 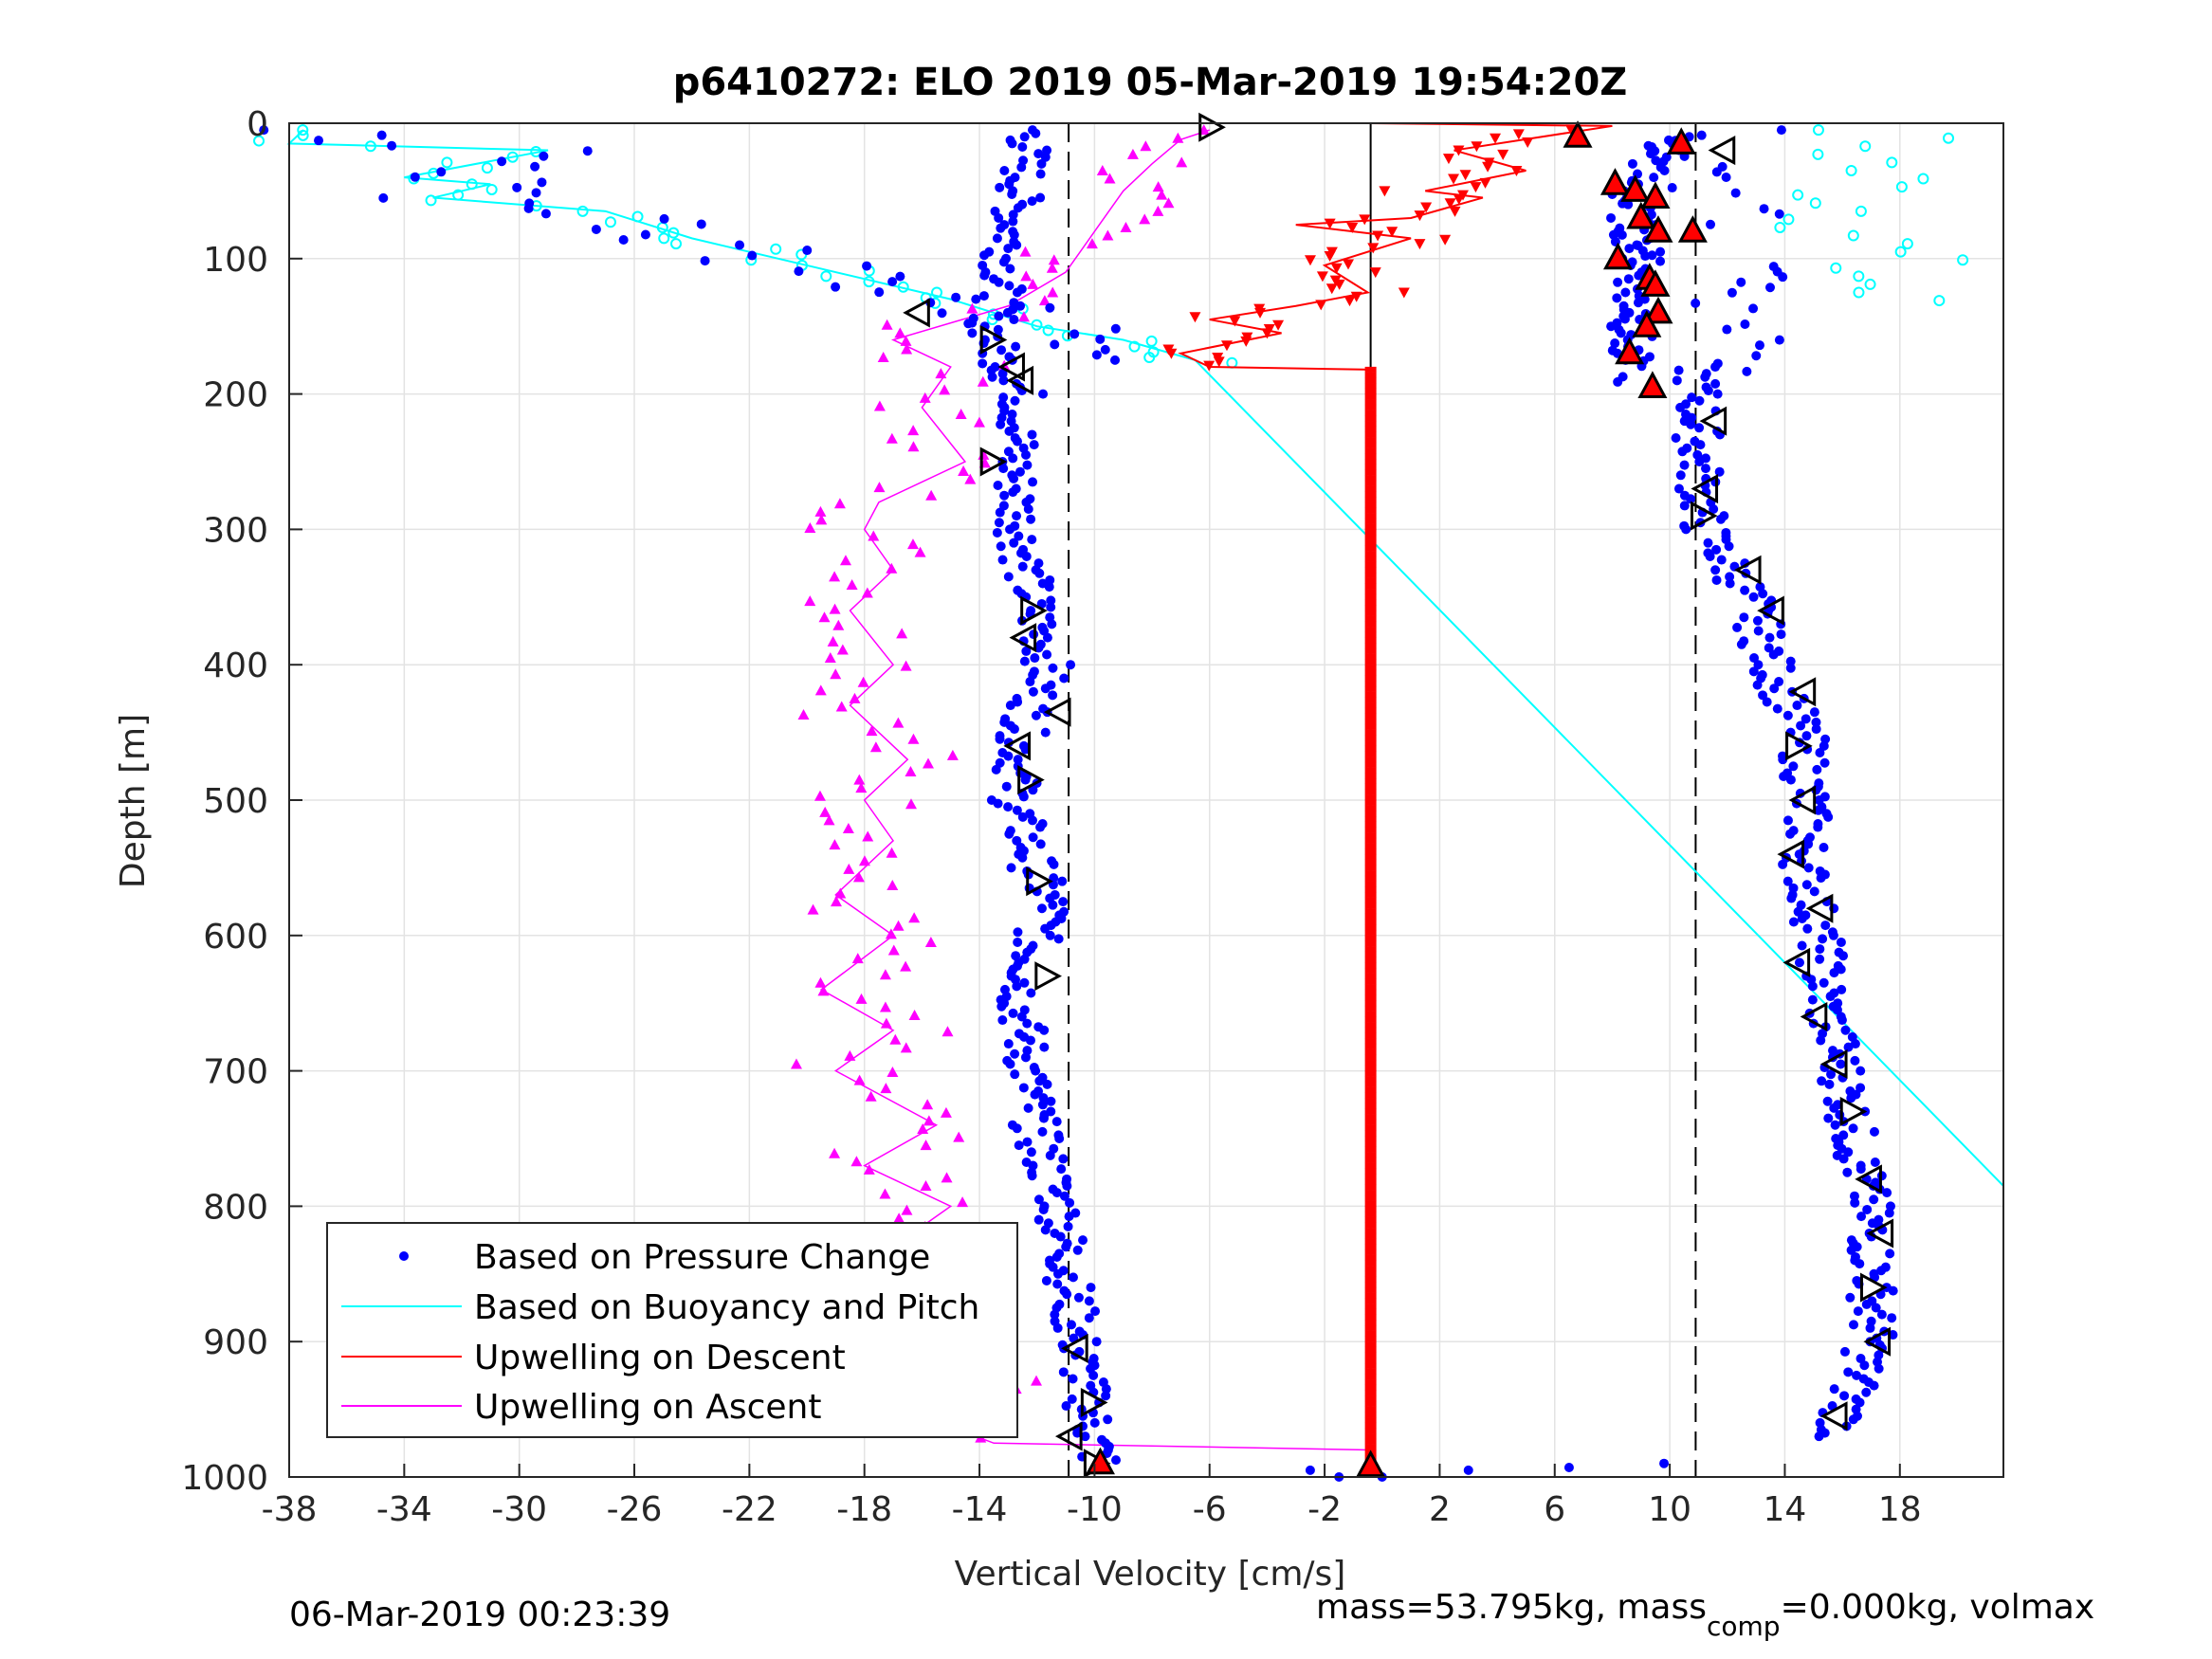 What do you see at coordinates (647, 1407) in the screenshot?
I see `legend-label-ascent: Upwelling on Ascent` at bounding box center [647, 1407].